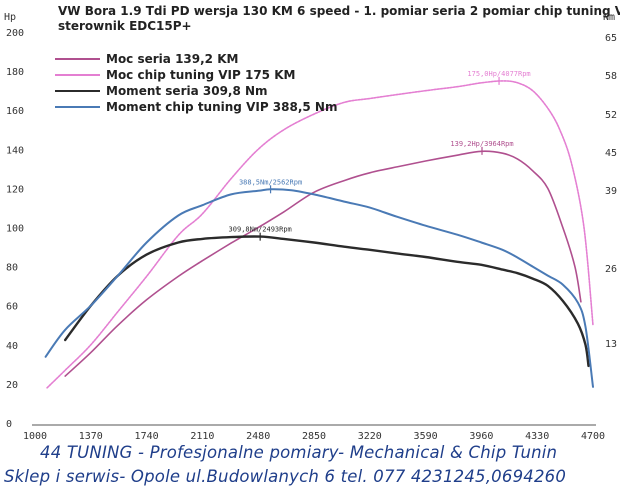 This screenshot has height=495, width=620. What do you see at coordinates (10, 17) in the screenshot?
I see `left-axis-label: Hp` at bounding box center [10, 17].